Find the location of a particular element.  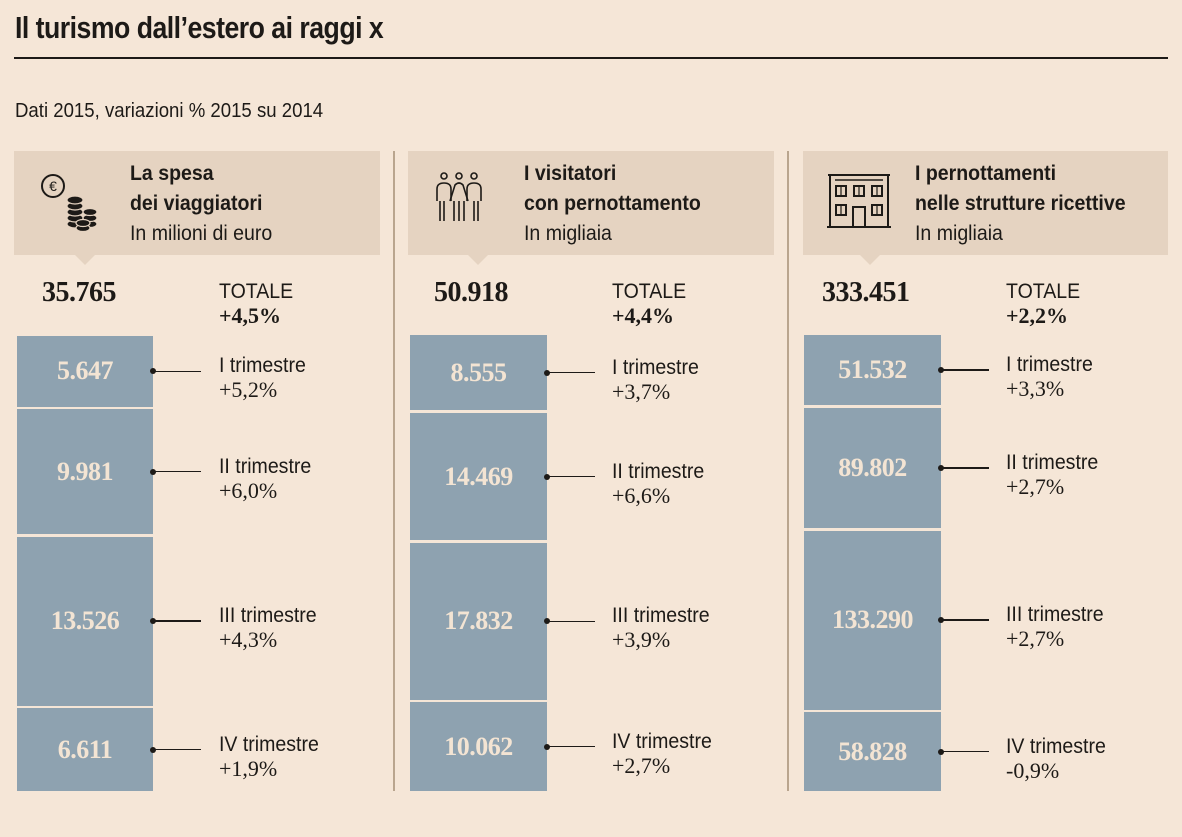

quarter-label: II trimestre +2,7% is located at coordinates (1055, 475).